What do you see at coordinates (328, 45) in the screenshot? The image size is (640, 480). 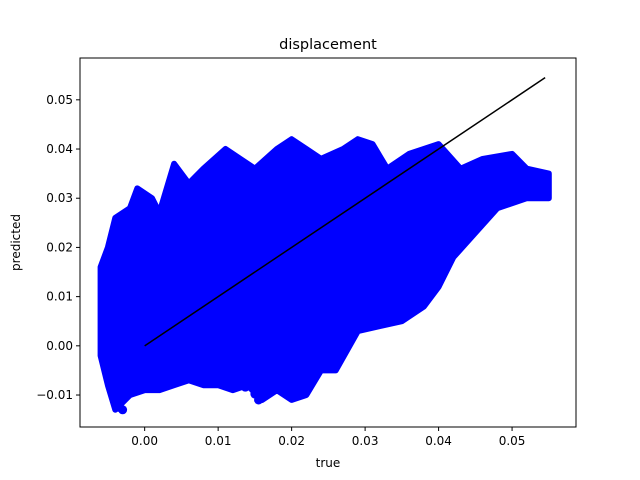 I see `chart-title: displacement` at bounding box center [328, 45].